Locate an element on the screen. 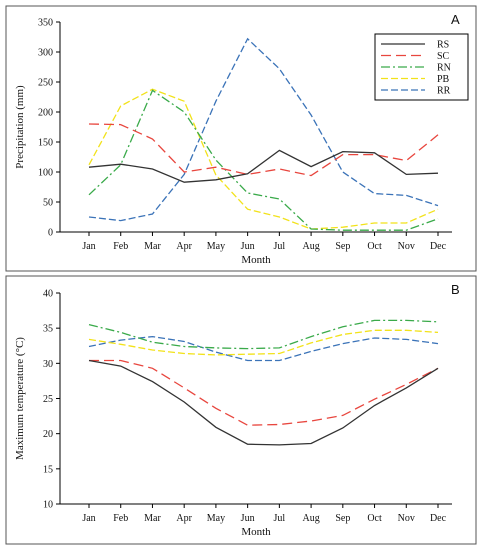 Image resolution: width=484 pixels, height=550 pixels. y-tick-label: 350 is located at coordinates (45, 23).